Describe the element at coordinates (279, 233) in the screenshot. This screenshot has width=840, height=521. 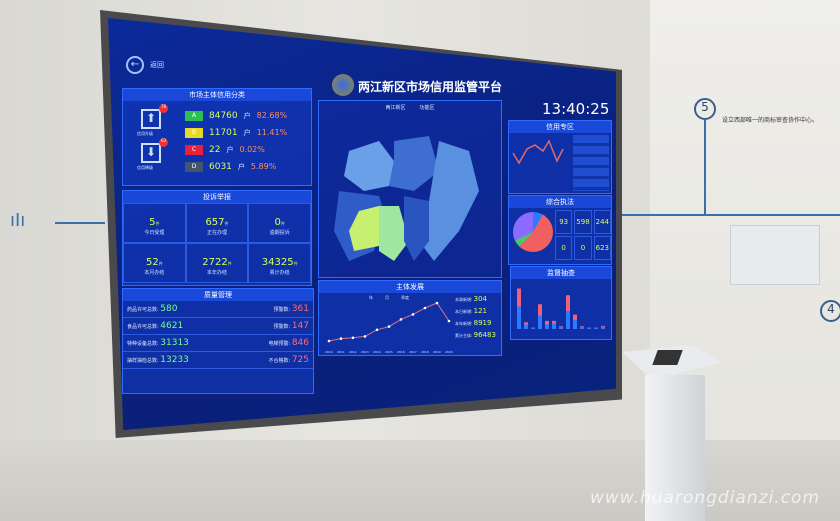
I see `stat-label: 逾期投诉` at that location.